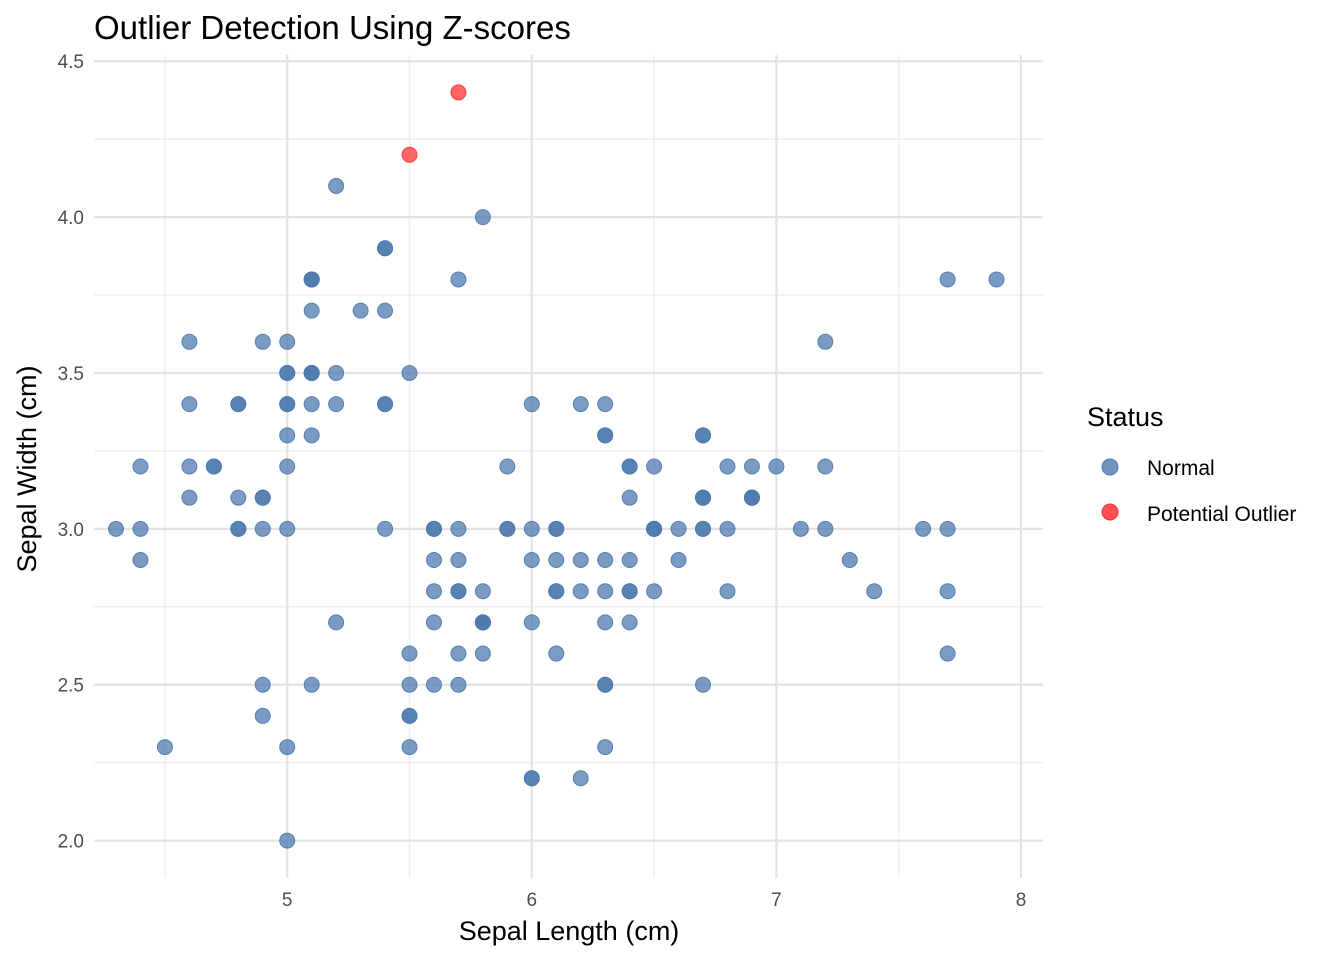 The width and height of the screenshot is (1344, 960). Describe the element at coordinates (1221, 514) in the screenshot. I see `legend-label-potential-outlier: Potential Outlier` at that location.